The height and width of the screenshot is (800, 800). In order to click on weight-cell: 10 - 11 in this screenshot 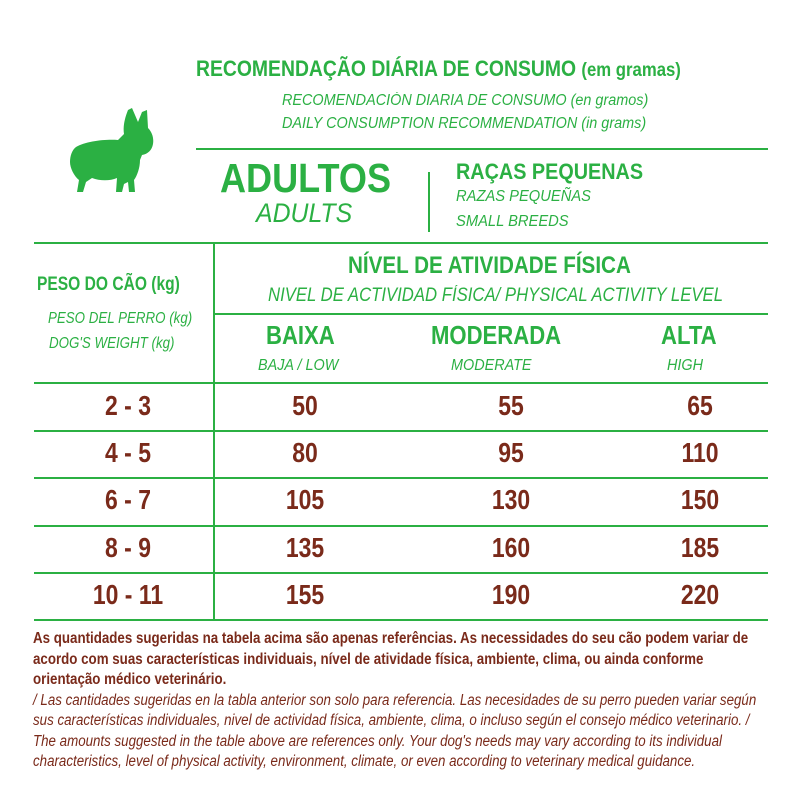, I will do `click(128, 594)`.